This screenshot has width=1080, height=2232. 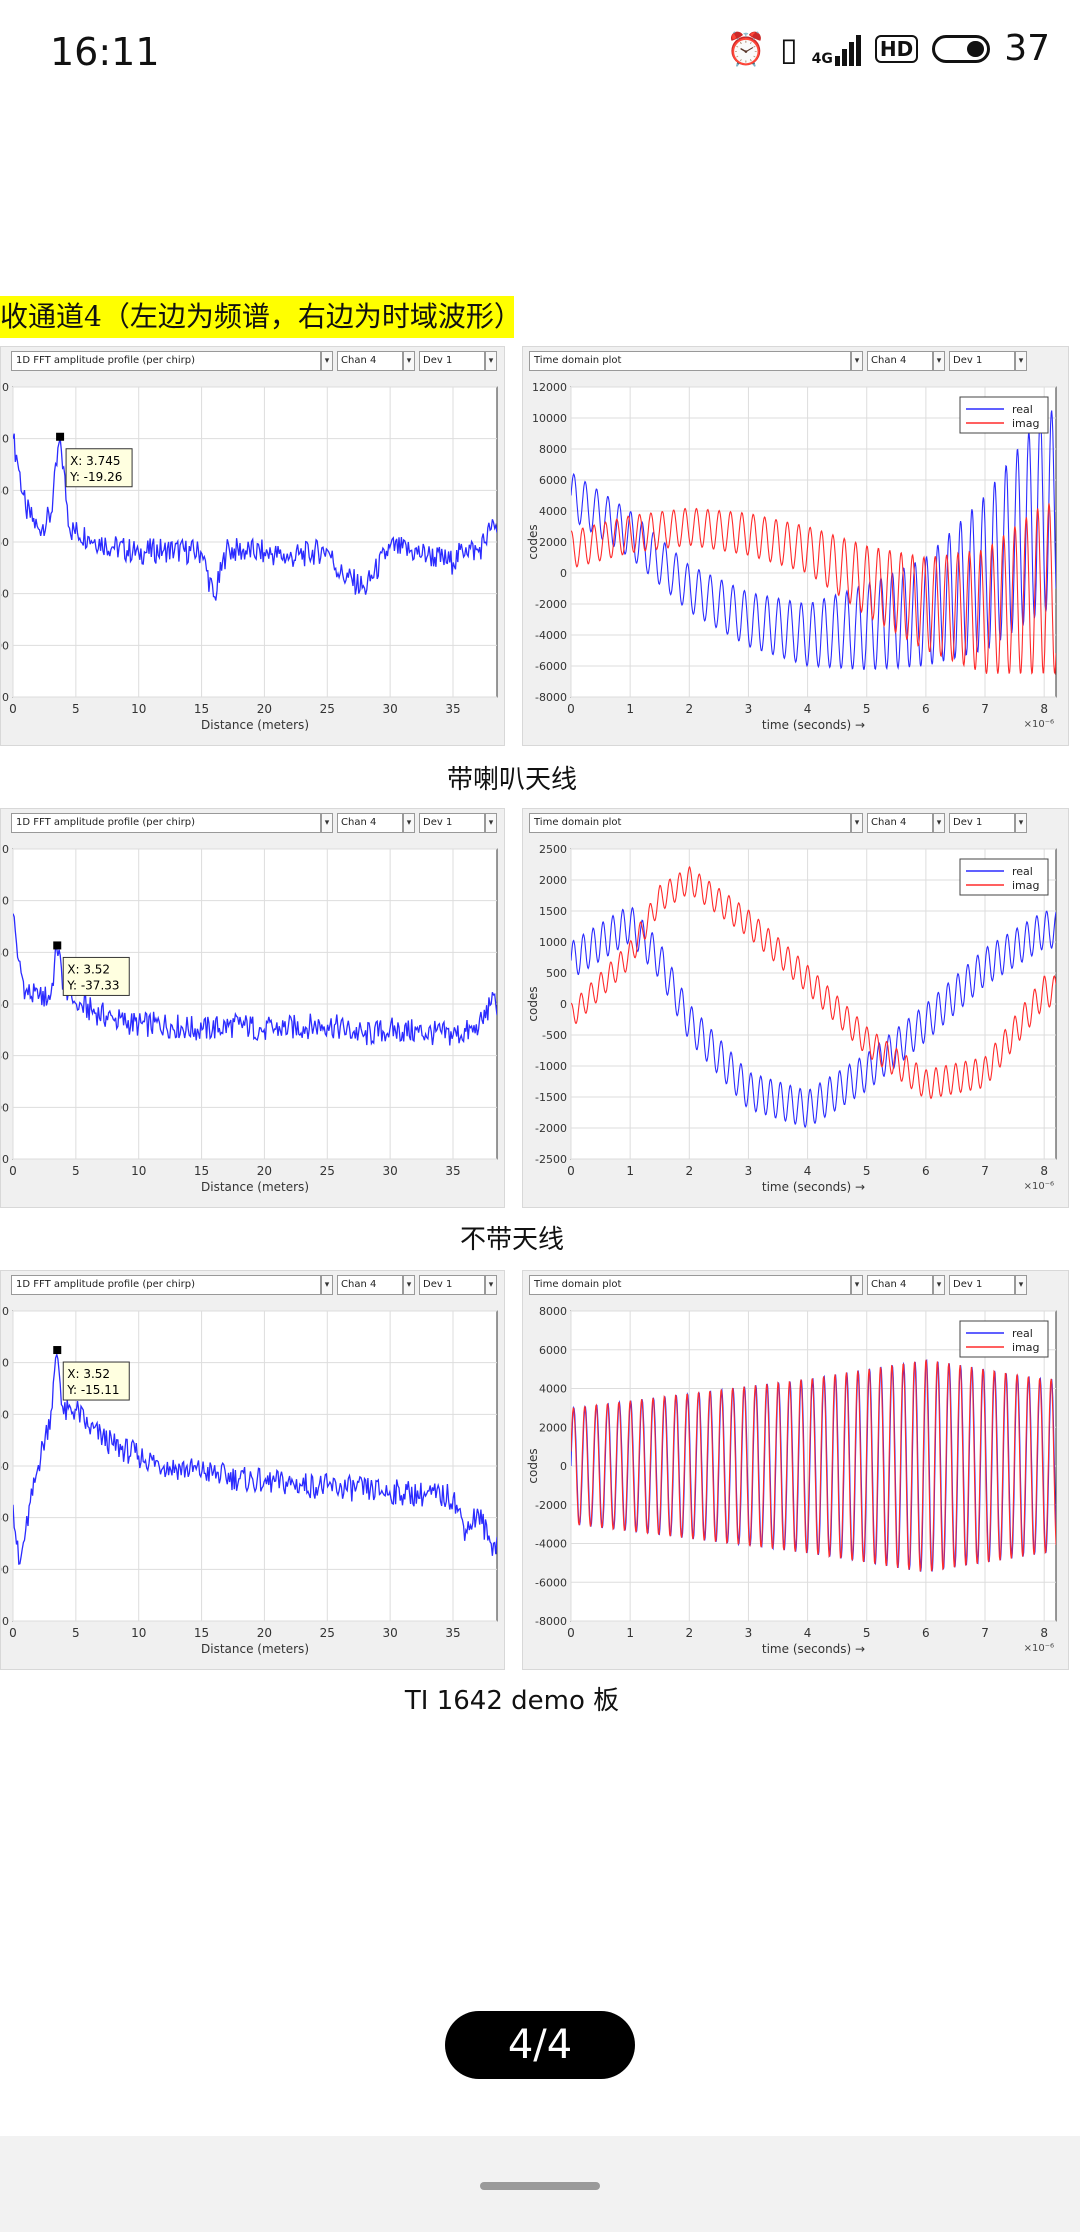 I want to click on x-tick-label: 30, so click(x=390, y=1633).